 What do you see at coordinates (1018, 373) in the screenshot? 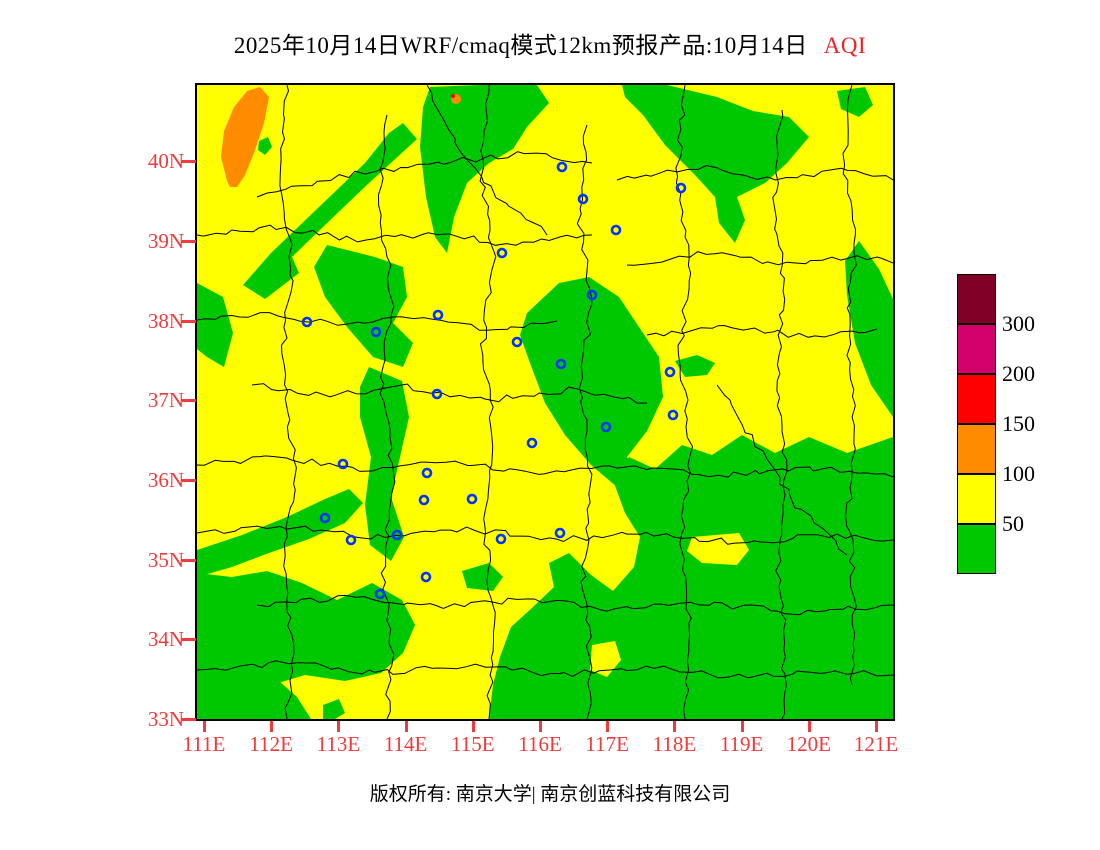
I see `legend-label: 200` at bounding box center [1018, 373].